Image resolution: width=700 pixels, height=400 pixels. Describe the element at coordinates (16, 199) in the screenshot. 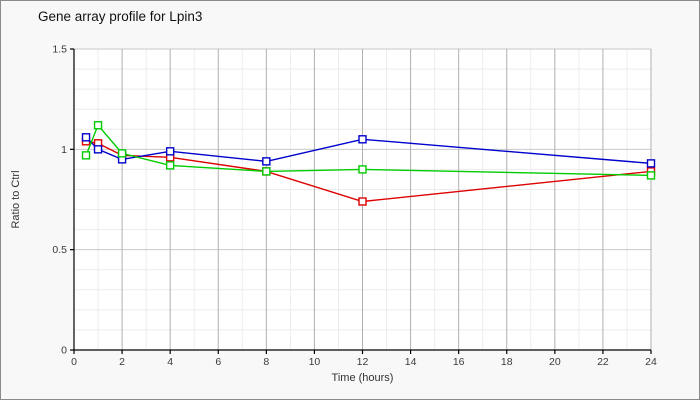

I see `y-axis-title: Ratio to Ctrl` at that location.